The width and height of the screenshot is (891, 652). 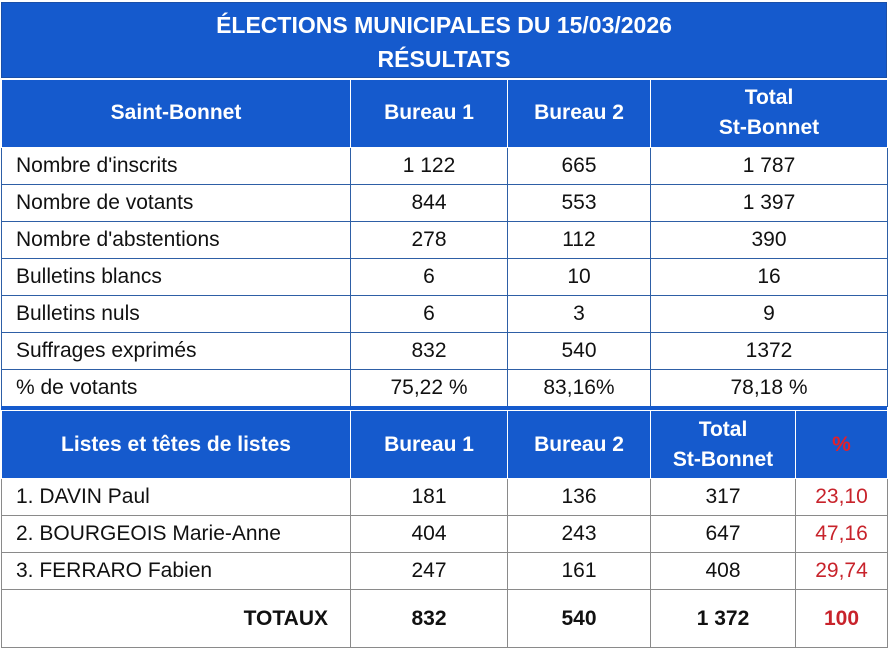 What do you see at coordinates (176, 571) in the screenshot?
I see `list-name: 3. FERRARO Fabien` at bounding box center [176, 571].